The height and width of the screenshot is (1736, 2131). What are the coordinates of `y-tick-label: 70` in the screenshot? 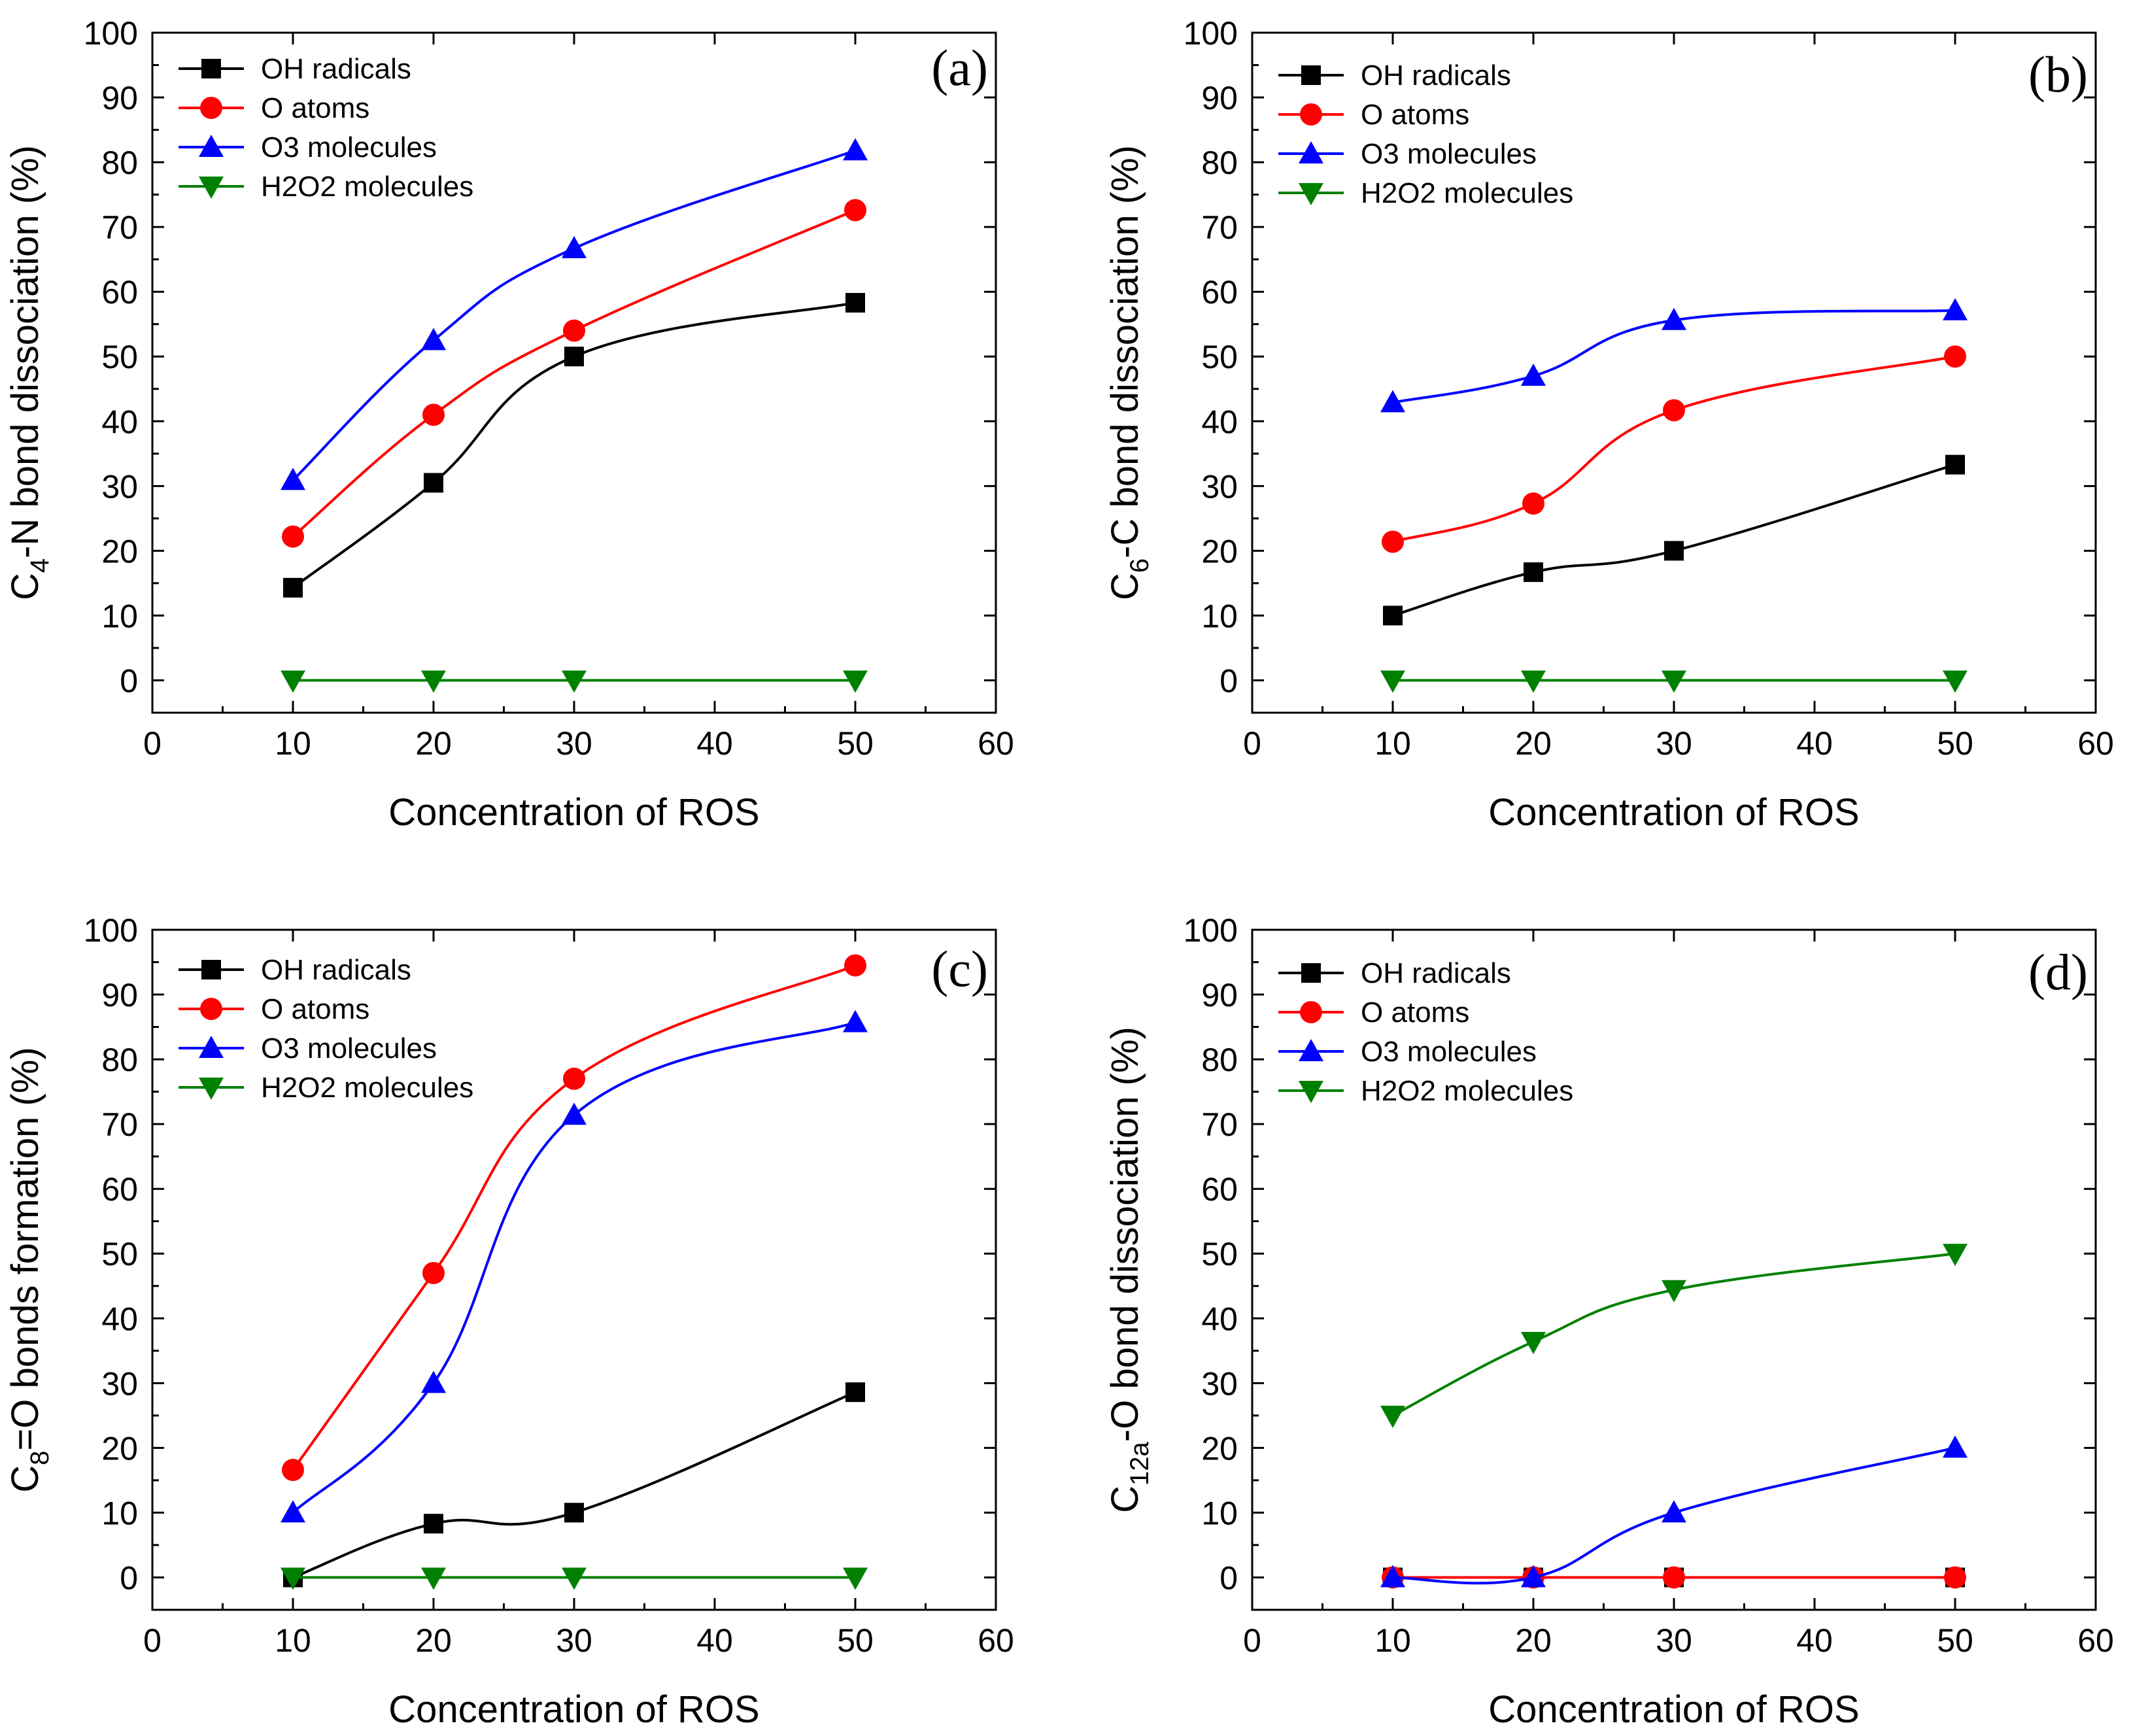 It's located at (1219, 1124).